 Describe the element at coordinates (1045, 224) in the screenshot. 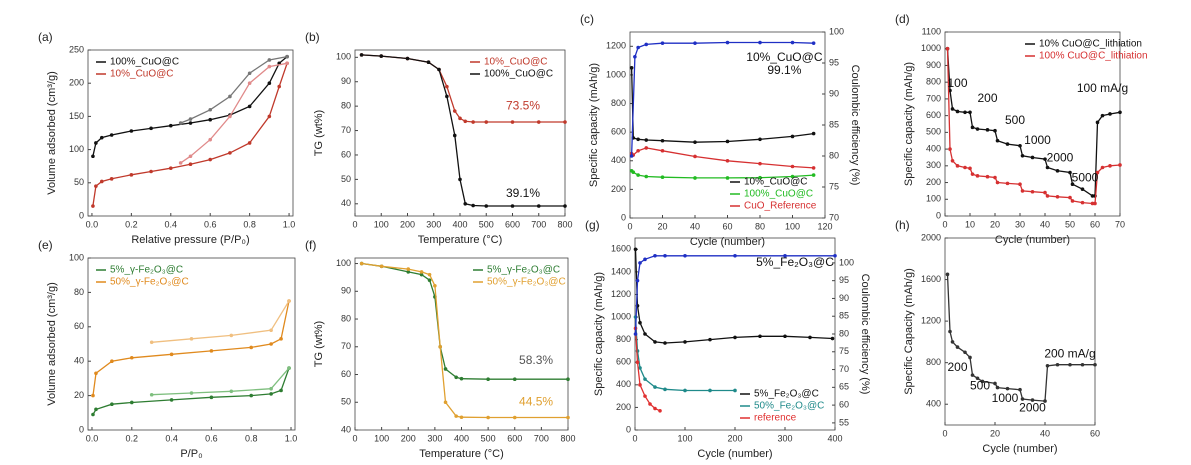

I see `x-tick-label: 40` at that location.